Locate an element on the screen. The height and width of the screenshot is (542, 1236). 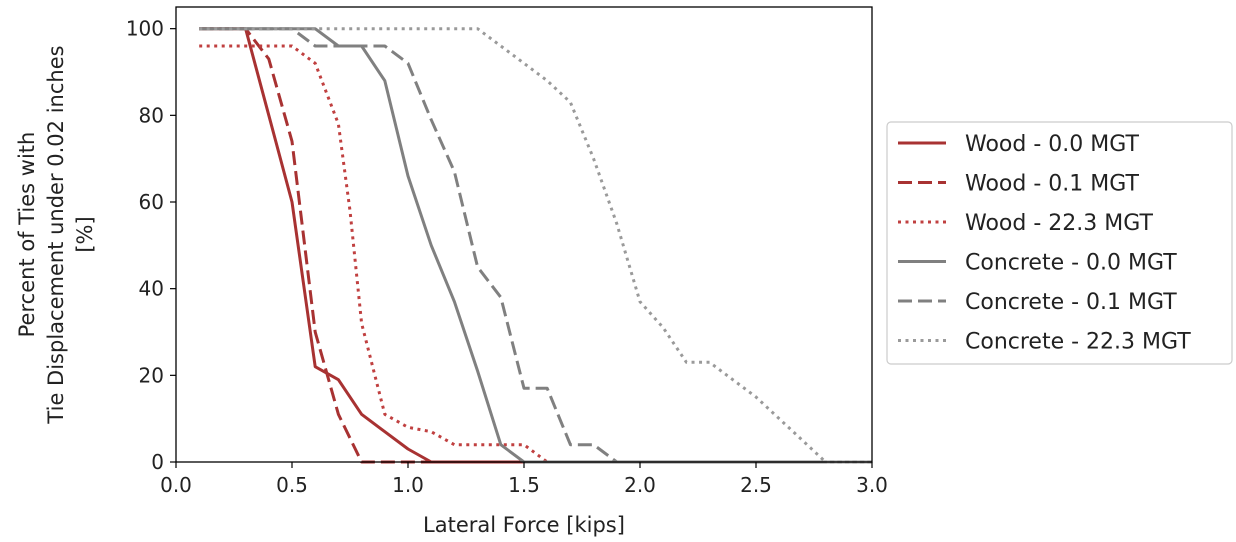
x-tick-label: 1.5 is located at coordinates (524, 485).